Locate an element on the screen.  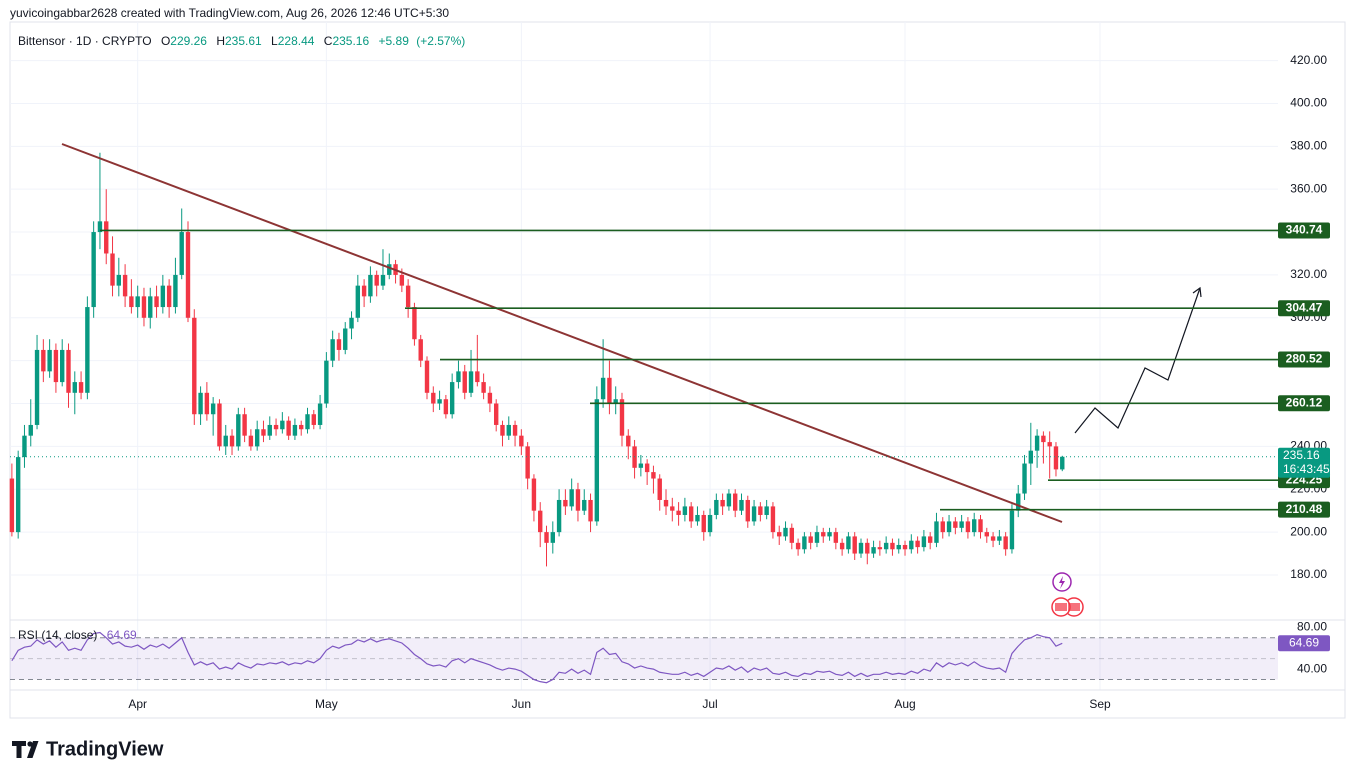
event-icon-bolt is located at coordinates (1062, 582).